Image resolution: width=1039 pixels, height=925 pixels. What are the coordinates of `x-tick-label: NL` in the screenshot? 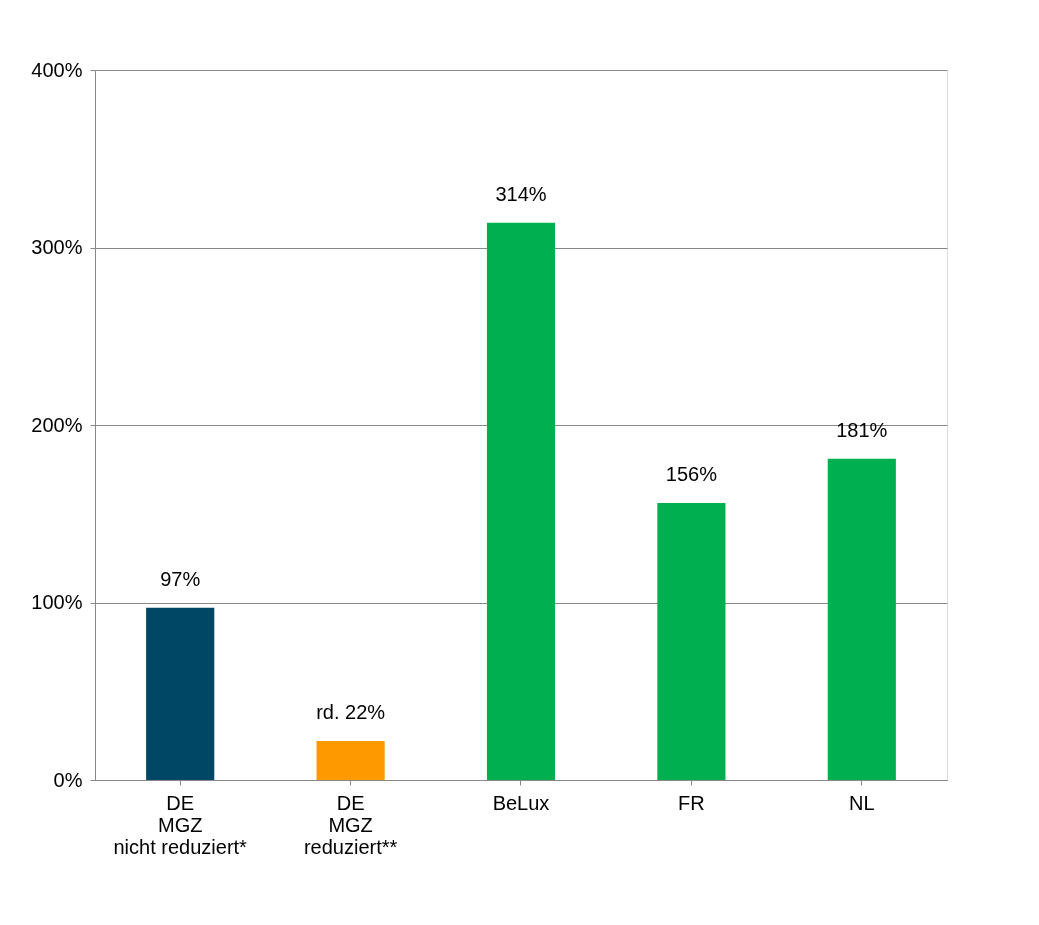 It's located at (862, 802).